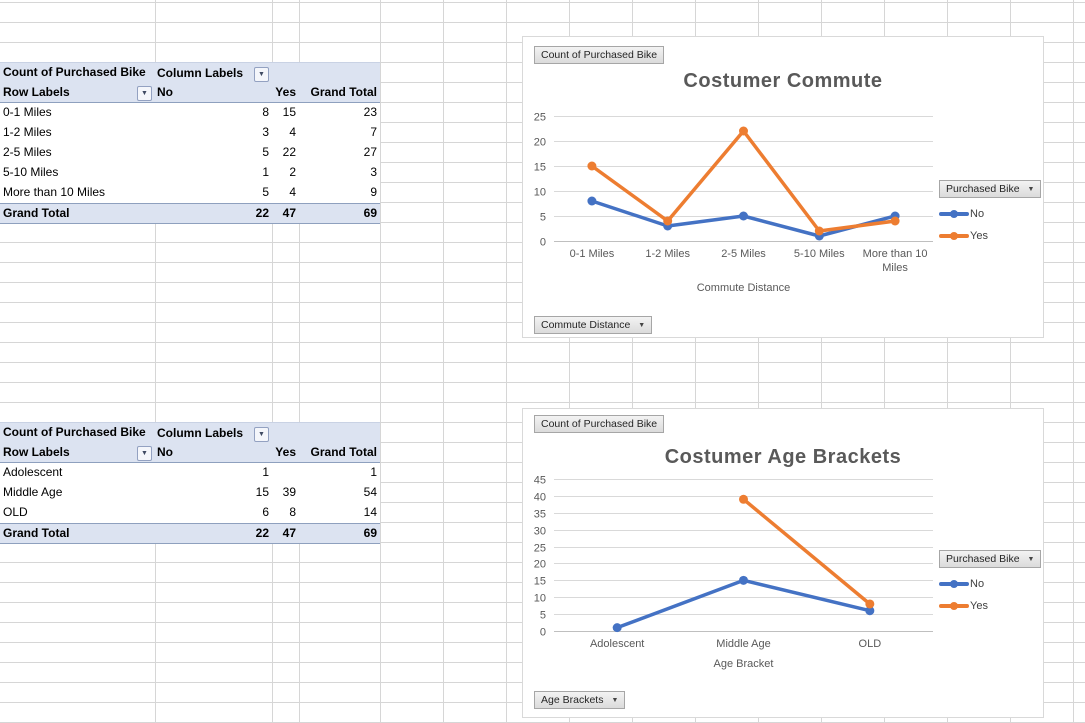 This screenshot has height=723, width=1085. I want to click on y-tick-label: 25, so click(540, 118).